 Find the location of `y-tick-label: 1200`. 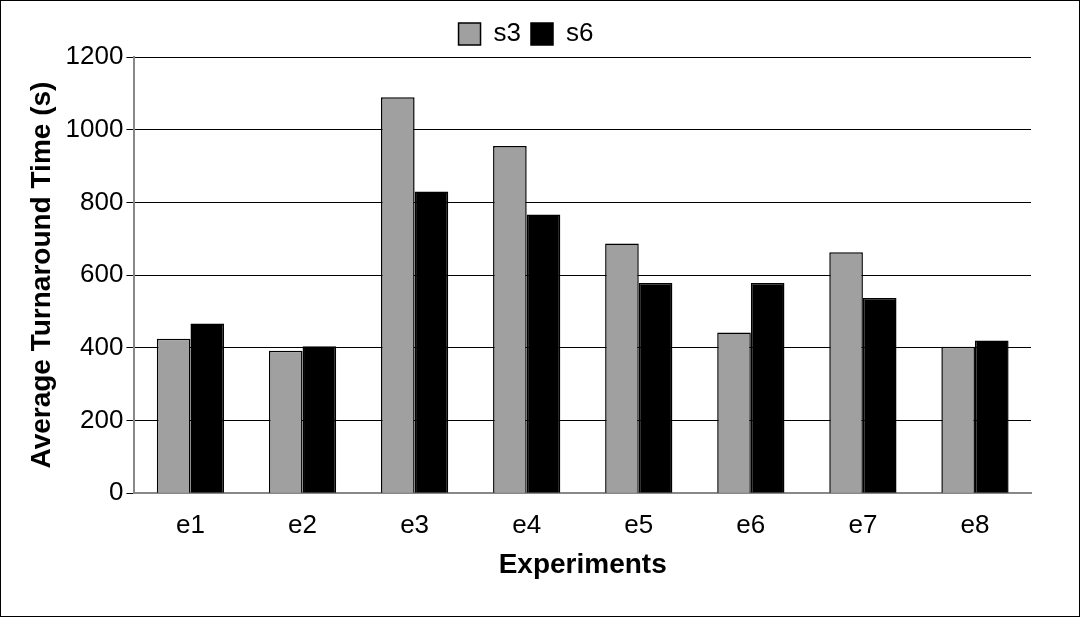

y-tick-label: 1200 is located at coordinates (94, 55).